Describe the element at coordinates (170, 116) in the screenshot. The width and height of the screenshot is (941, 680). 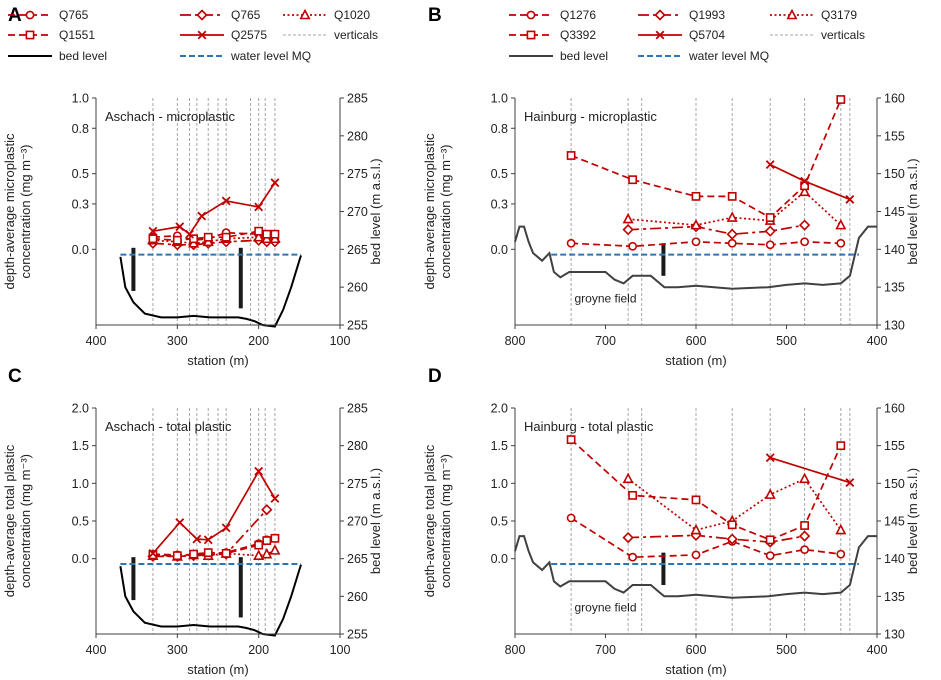
I see `panel-title: Aschach - microplastic` at that location.